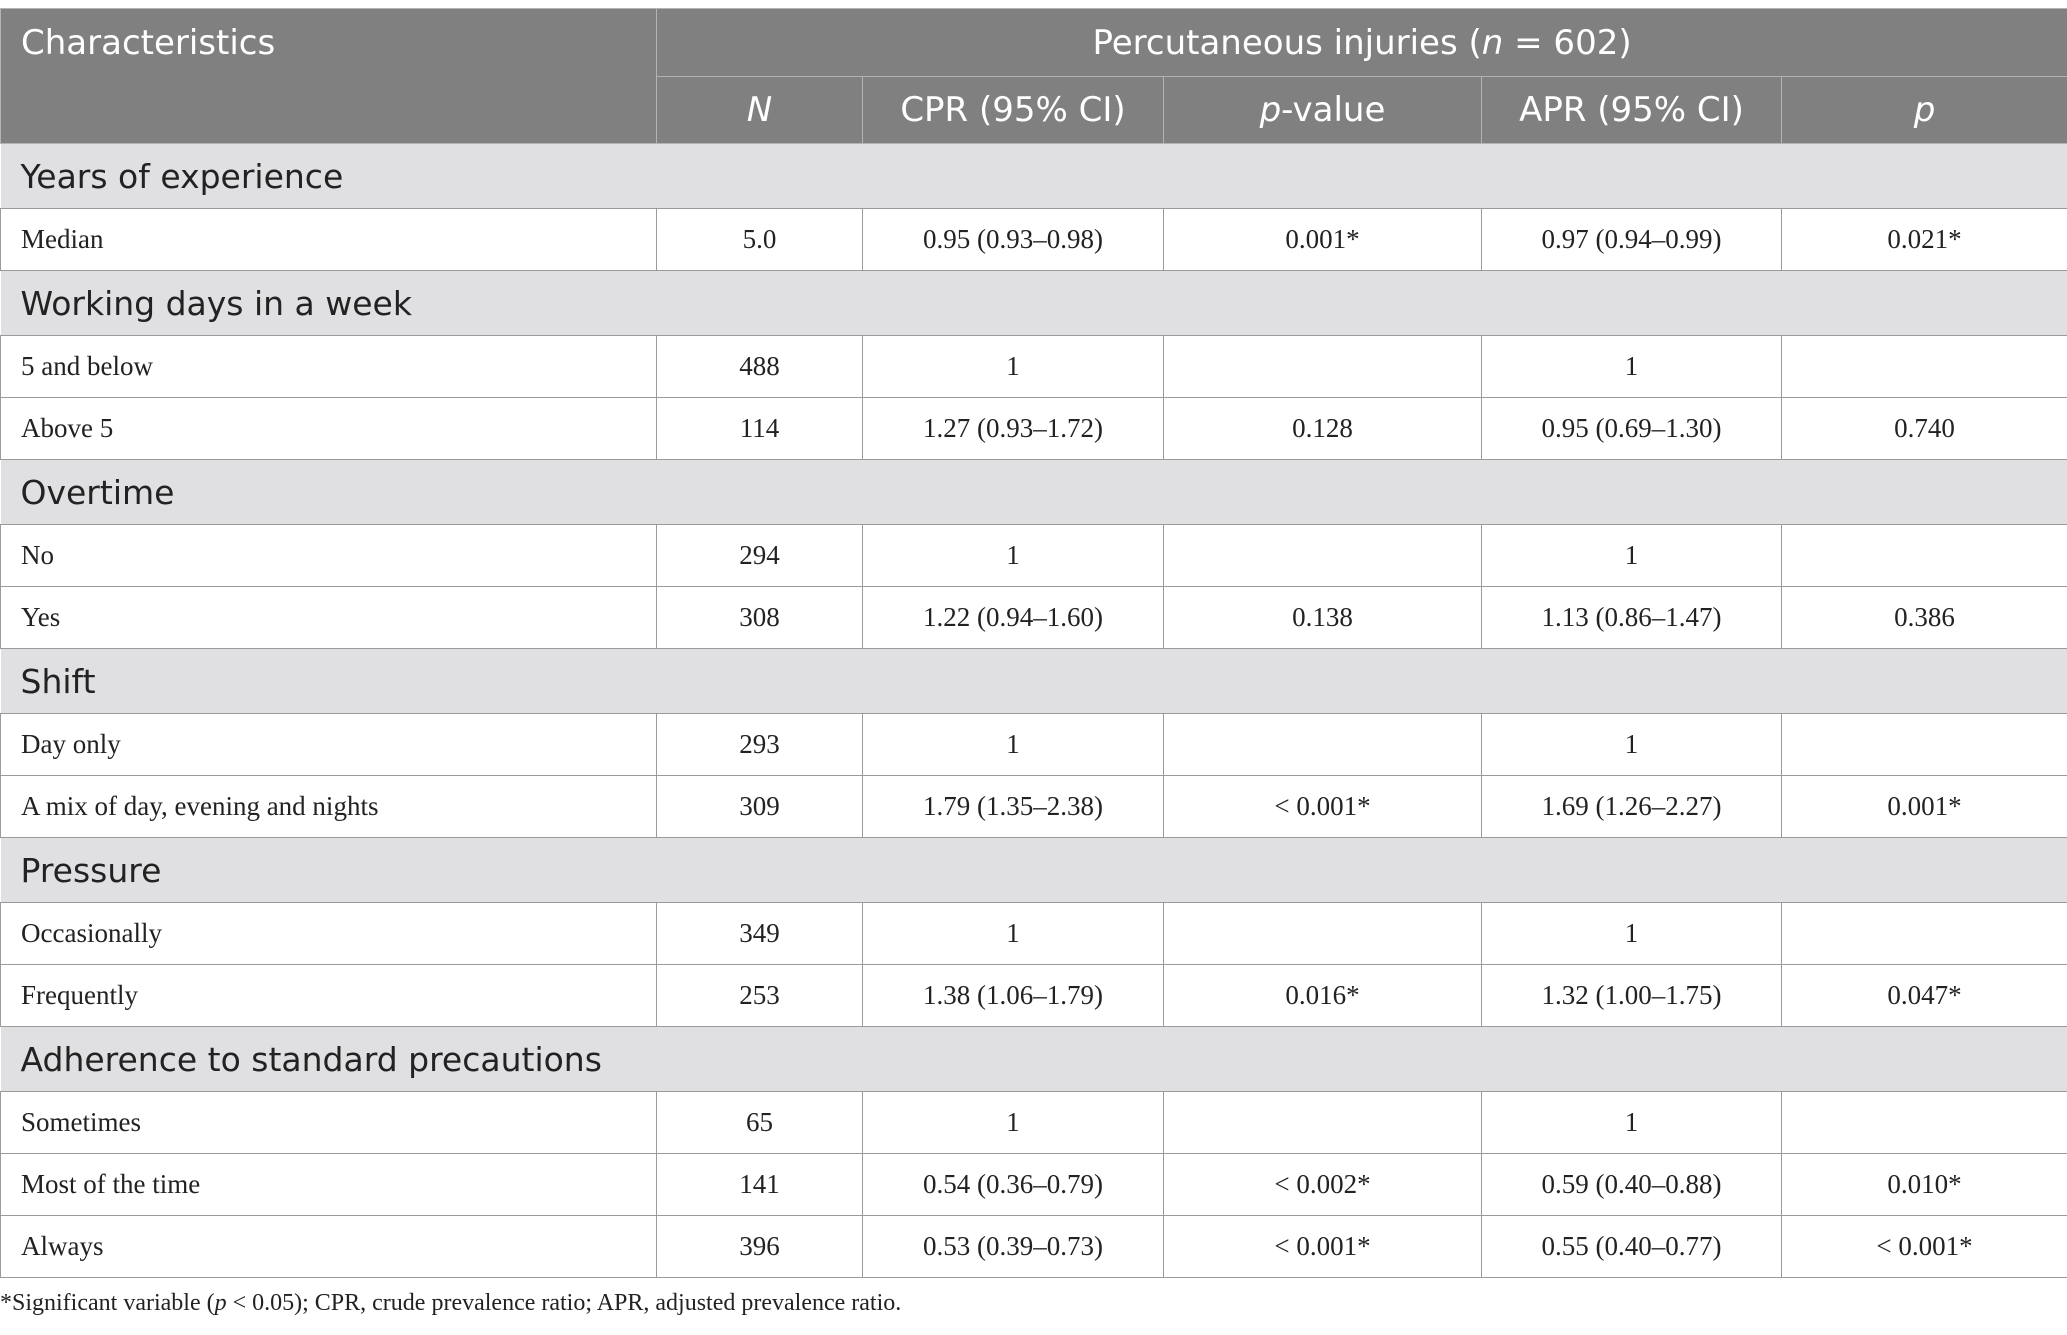 The image size is (2067, 1335). I want to click on row-label: Occasionally, so click(328, 933).